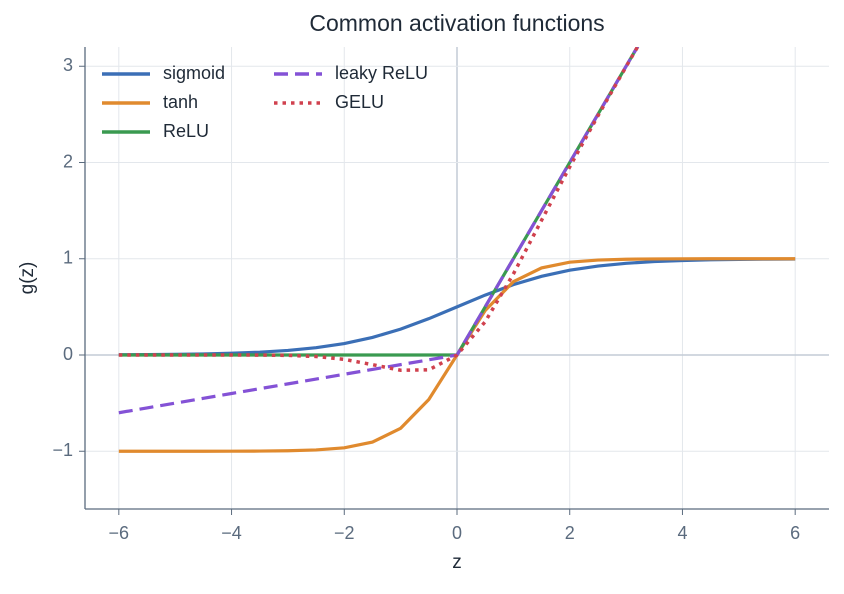 This screenshot has height=594, width=844. What do you see at coordinates (68, 65) in the screenshot?
I see `y-tick-label: 3` at bounding box center [68, 65].